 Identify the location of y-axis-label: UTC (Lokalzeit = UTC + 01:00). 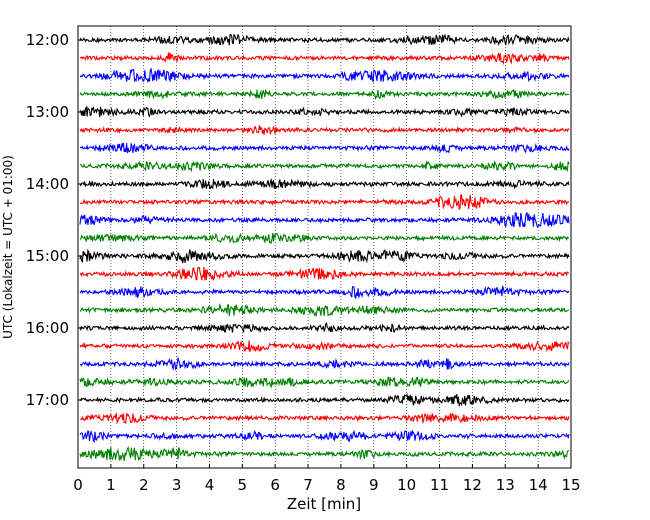
(8, 247).